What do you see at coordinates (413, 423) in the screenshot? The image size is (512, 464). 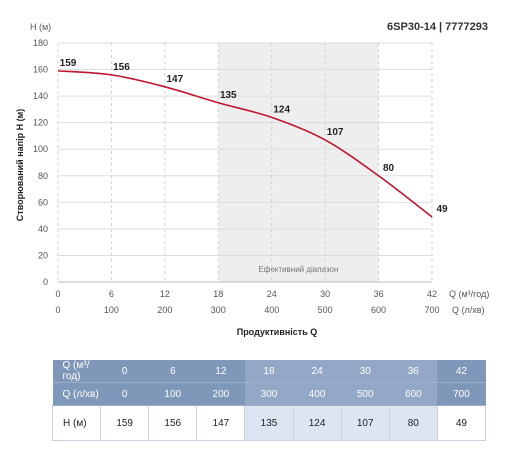 I see `table-cell-head: 80` at bounding box center [413, 423].